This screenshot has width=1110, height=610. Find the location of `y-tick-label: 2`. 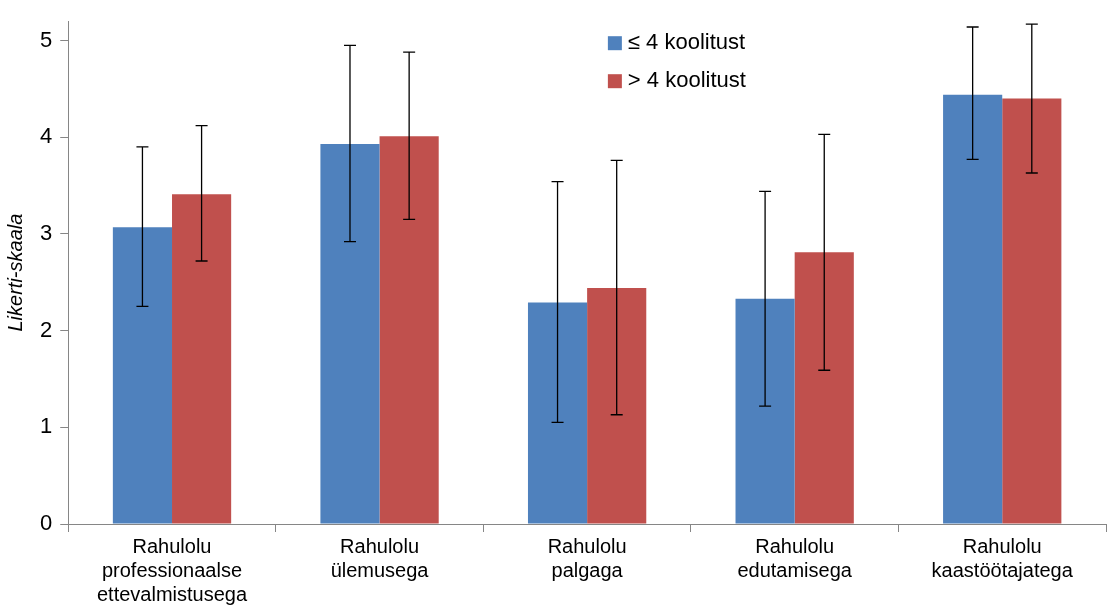

y-tick-label: 2 is located at coordinates (46, 329).